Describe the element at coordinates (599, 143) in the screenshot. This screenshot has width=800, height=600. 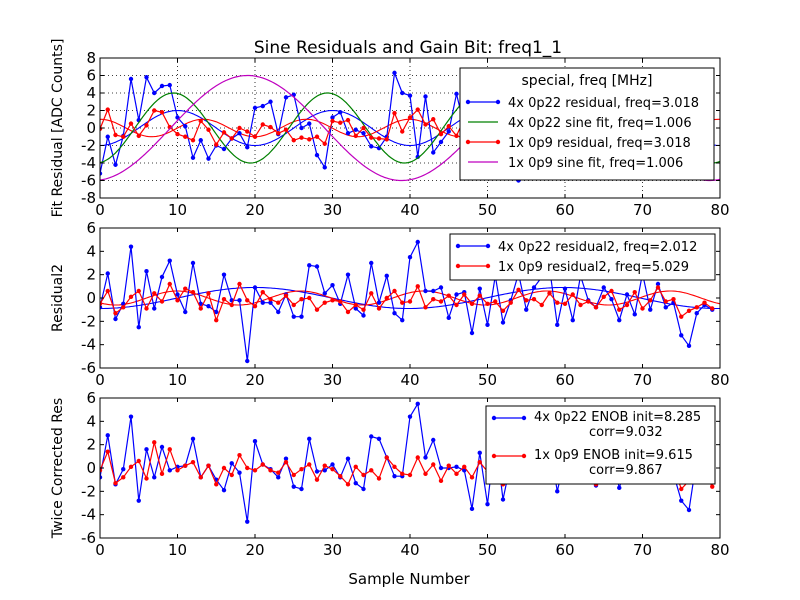
I see `legend-label: 1x 0p9 residual, freq=3.018` at that location.